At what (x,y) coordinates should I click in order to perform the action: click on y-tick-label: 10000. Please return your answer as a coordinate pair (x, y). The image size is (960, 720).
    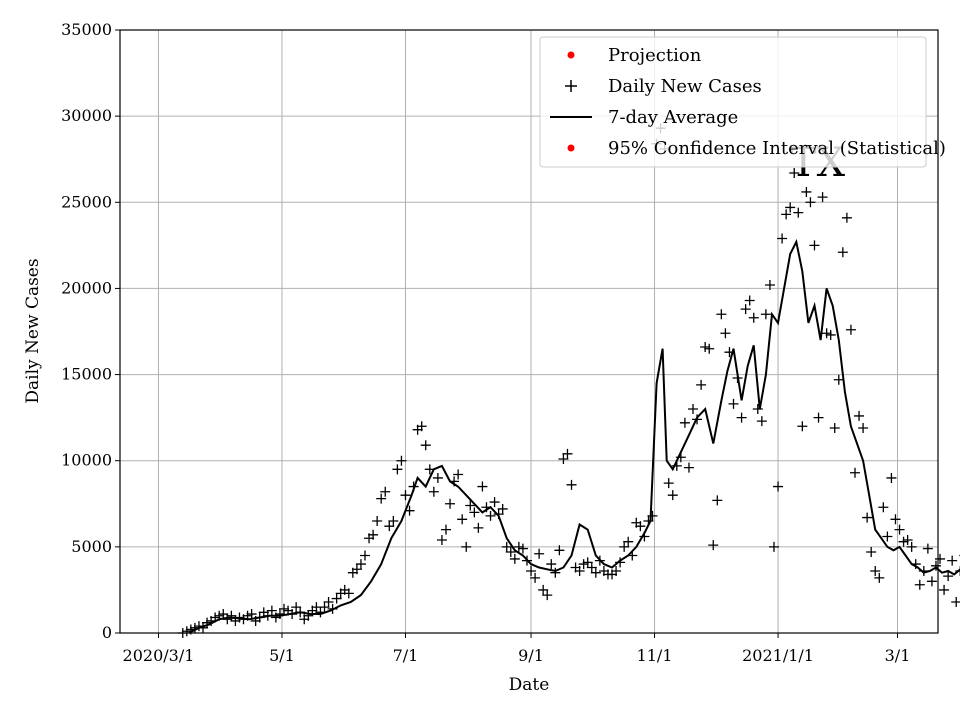
    Looking at the image, I should click on (86, 460).